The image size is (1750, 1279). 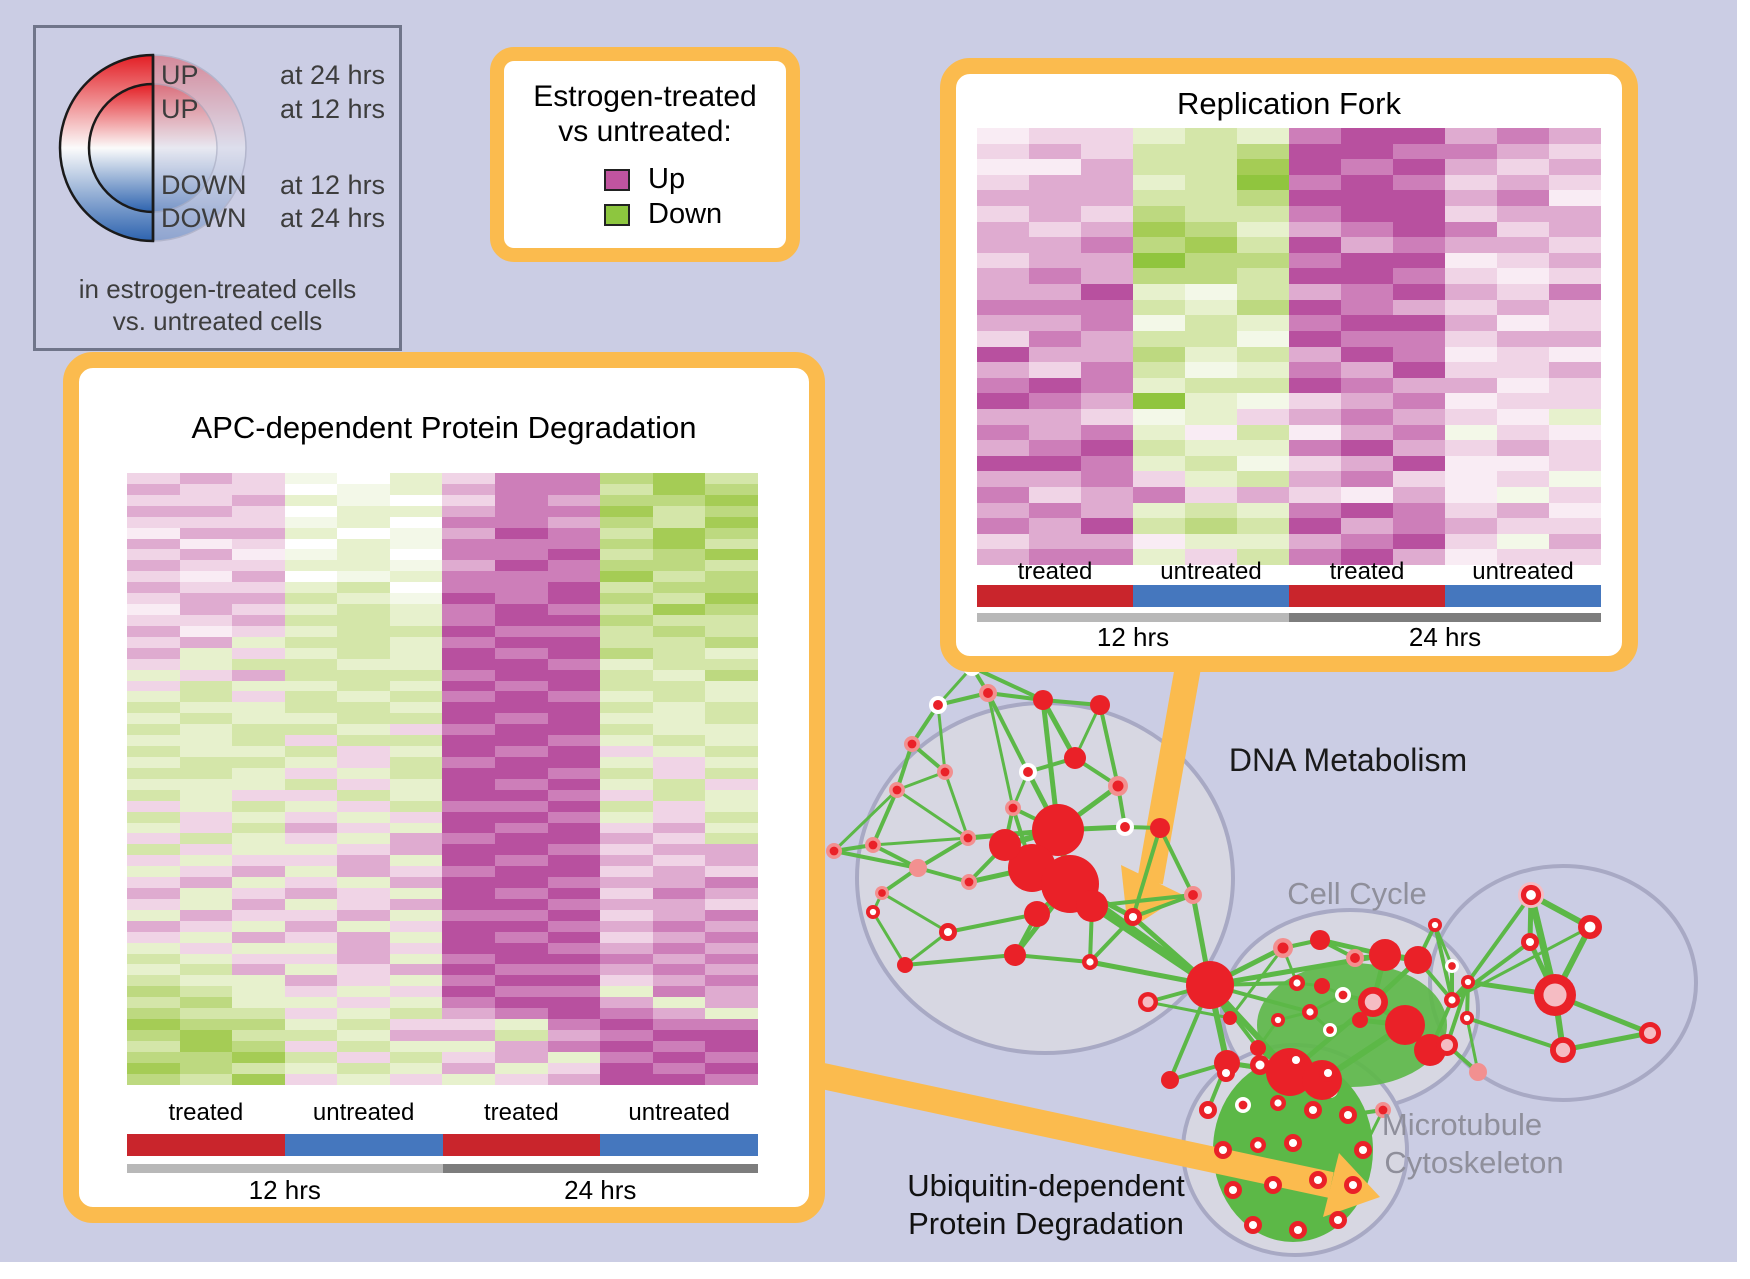 What do you see at coordinates (645, 154) in the screenshot?
I see `estrogen-color-legend: Estrogen-treated vs untreated: Up Down` at bounding box center [645, 154].